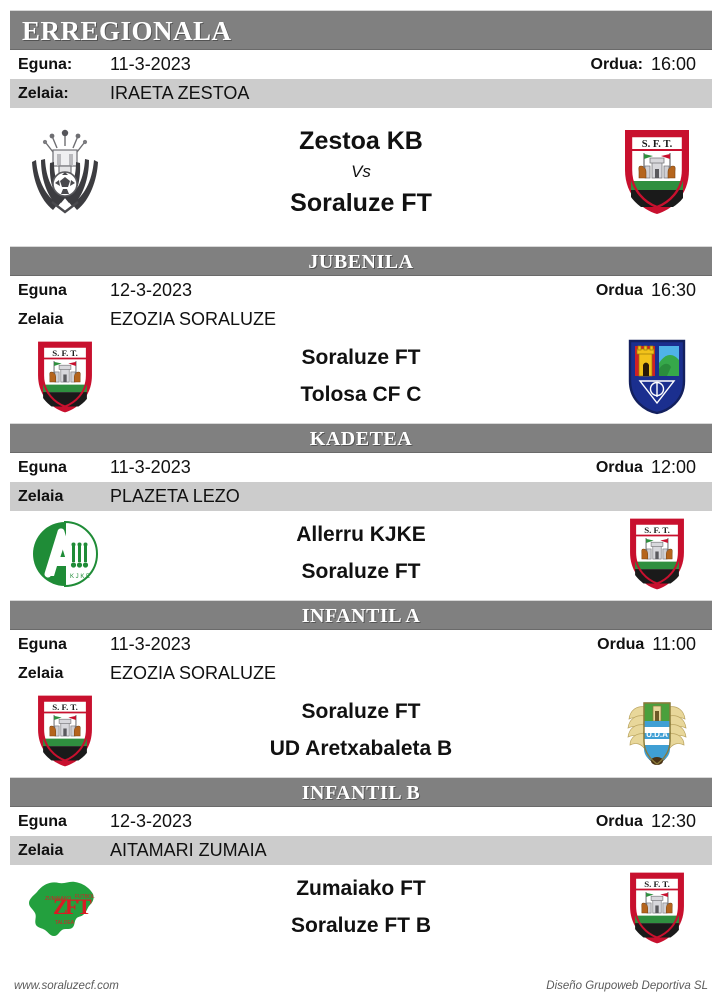 Image resolution: width=722 pixels, height=1000 pixels. I want to click on section-banner-infantil-b: INFANTIL B, so click(361, 792).